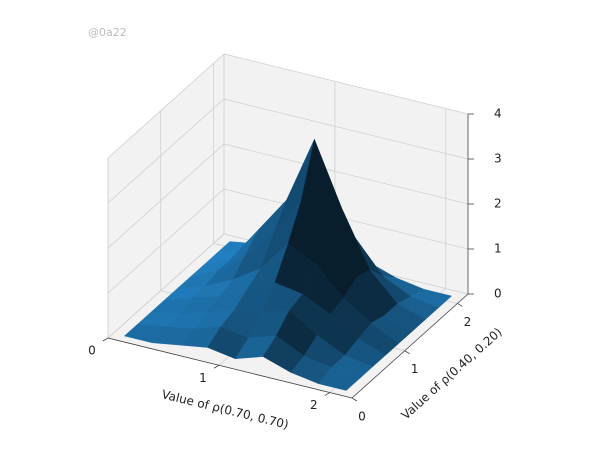 This screenshot has height=468, width=596. Describe the element at coordinates (498, 204) in the screenshot. I see `z-tick-label: 2` at that location.